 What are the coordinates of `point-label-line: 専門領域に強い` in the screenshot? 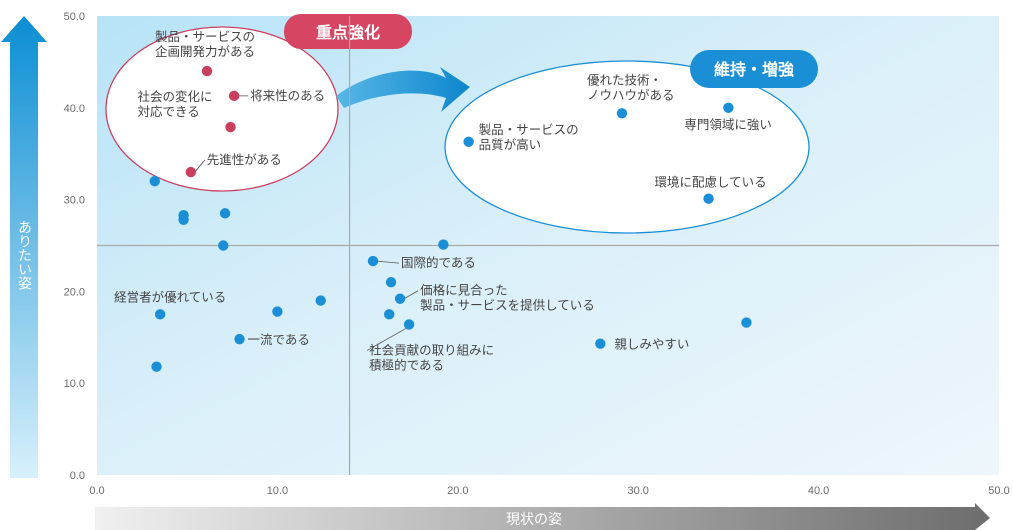 It's located at (728, 124).